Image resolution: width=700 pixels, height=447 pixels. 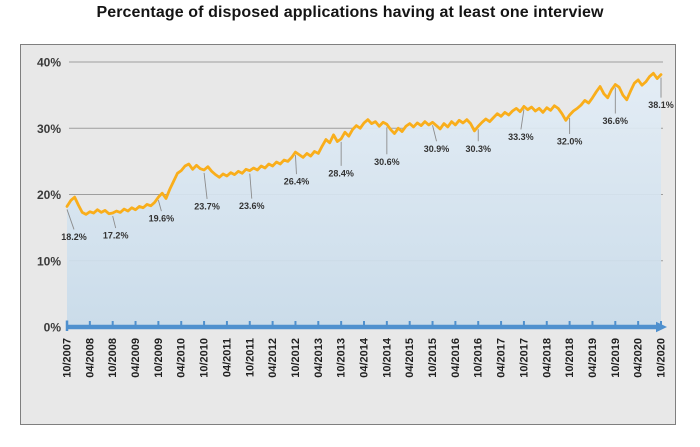 What do you see at coordinates (547, 358) in the screenshot?
I see `x-axis-tick-label: 04/2018` at bounding box center [547, 358].